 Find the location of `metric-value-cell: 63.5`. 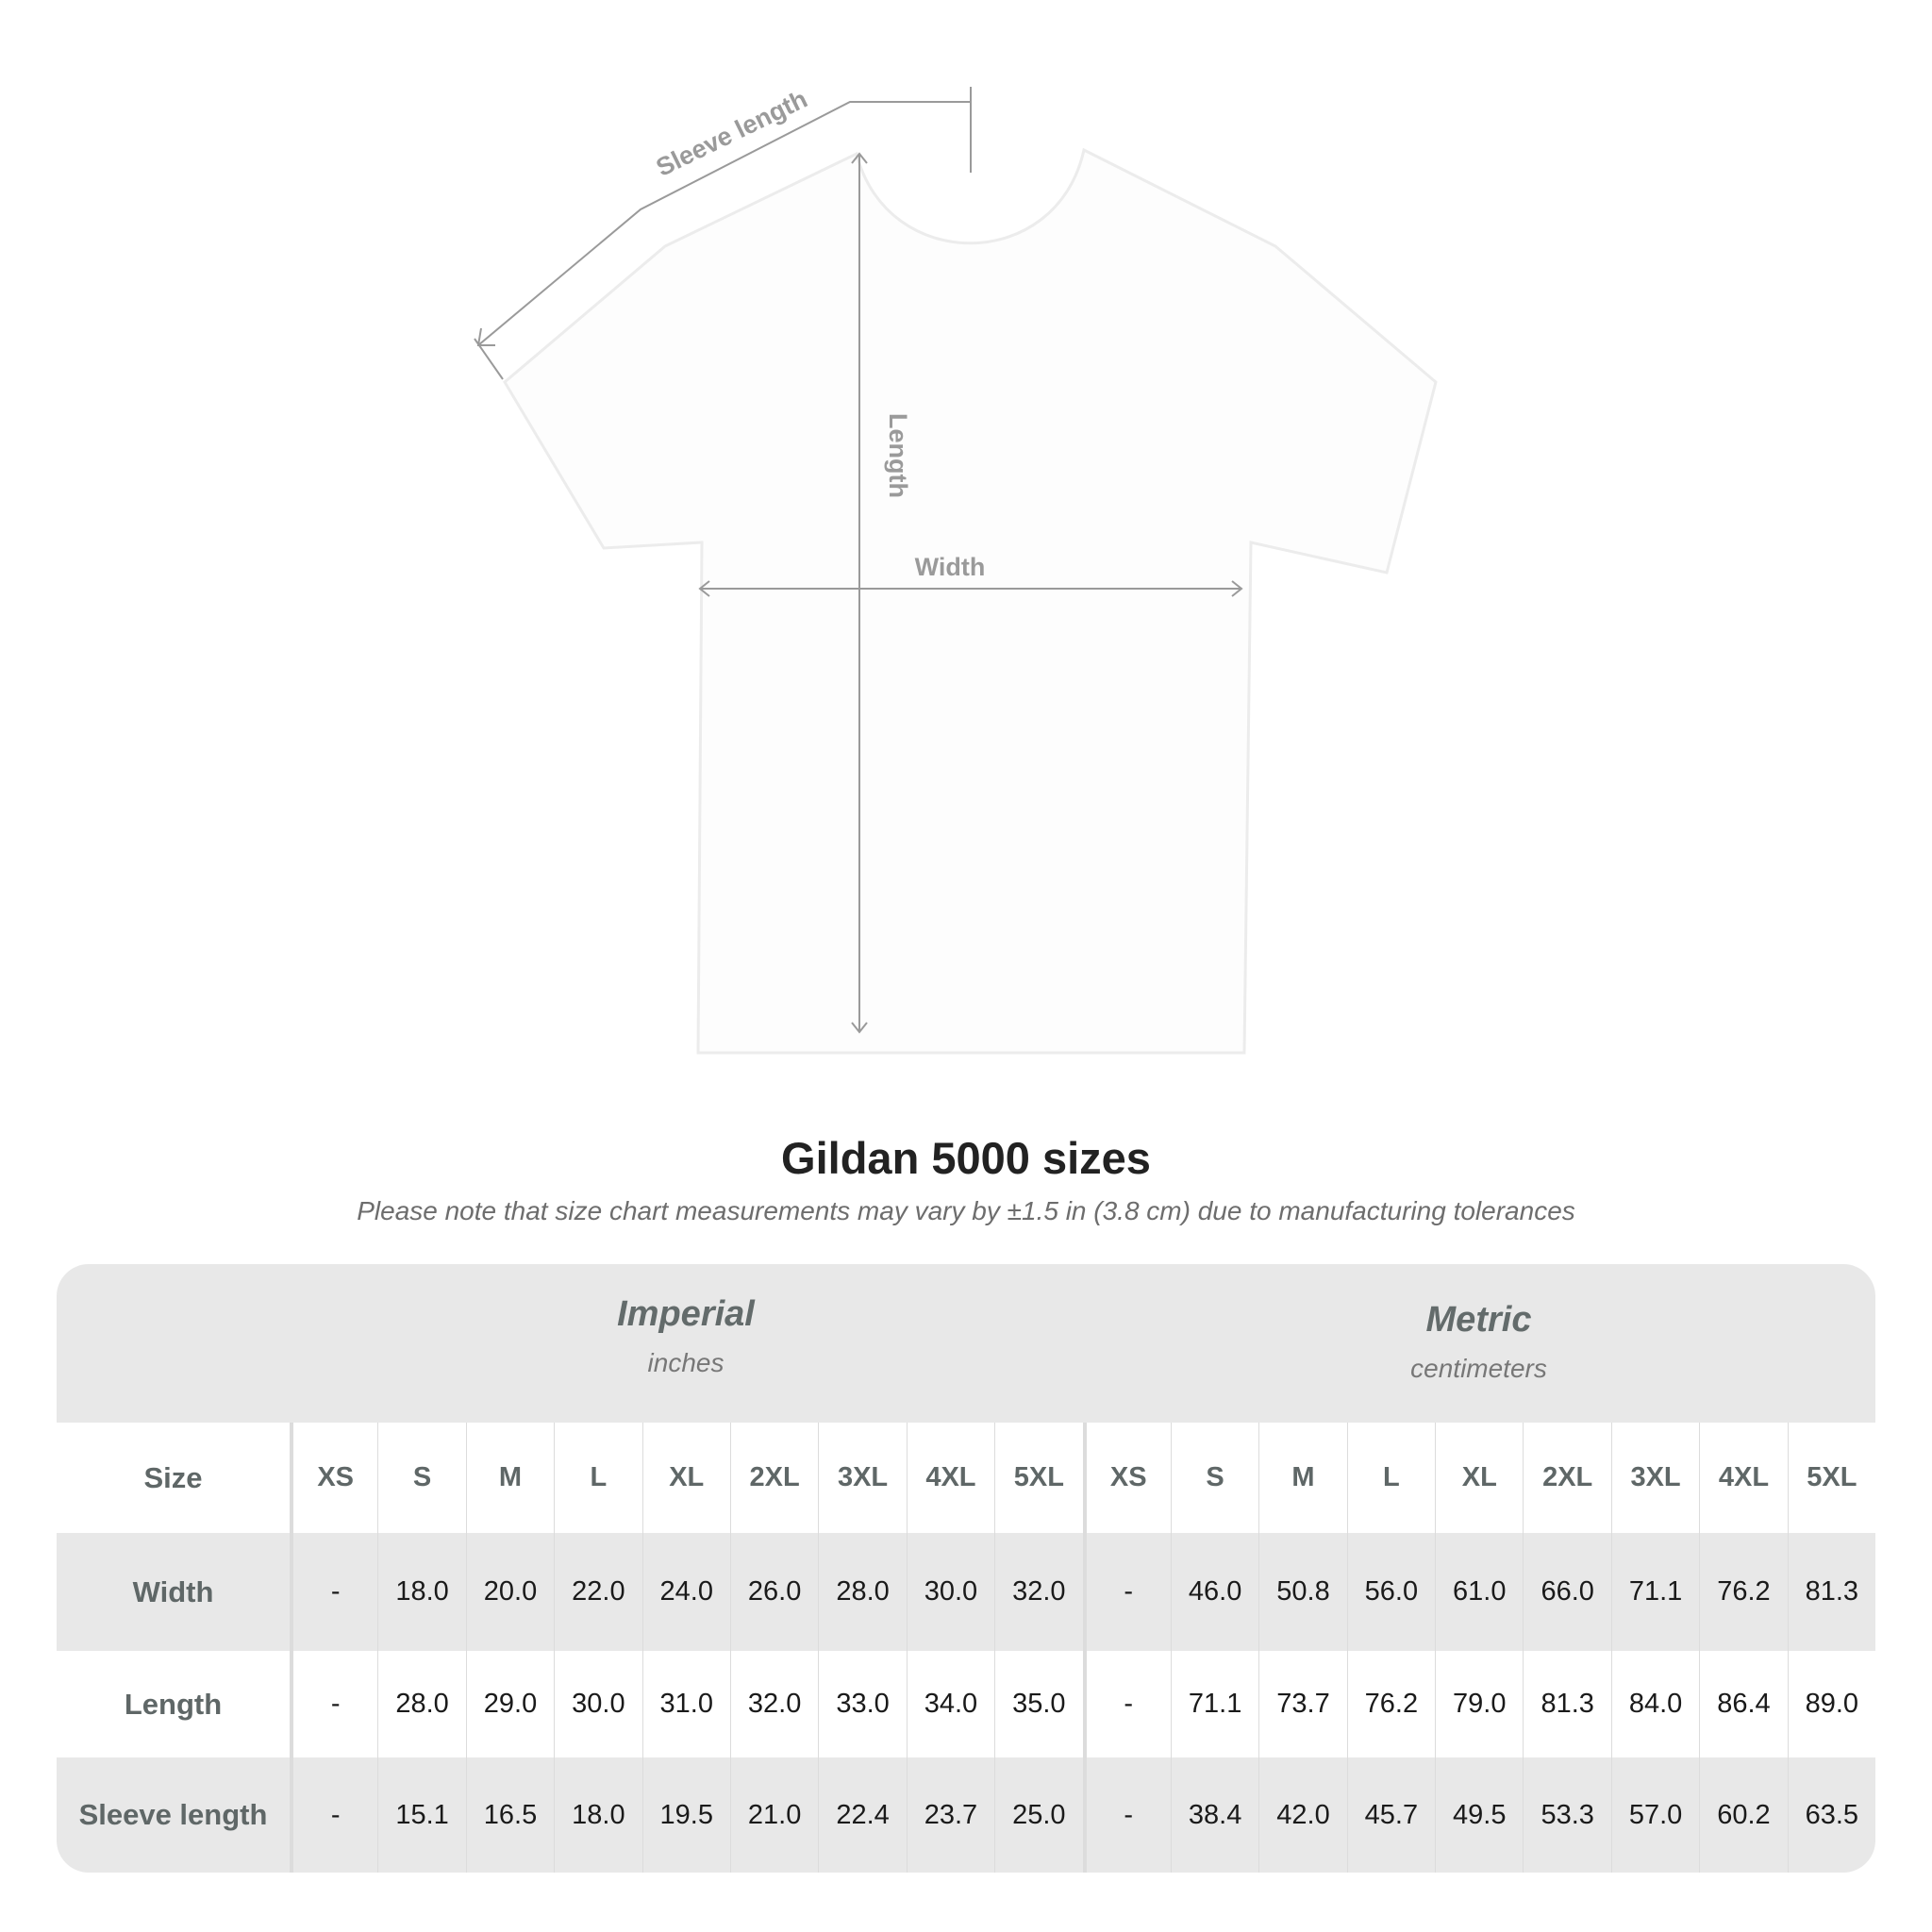

metric-value-cell: 63.5 is located at coordinates (1831, 1815).